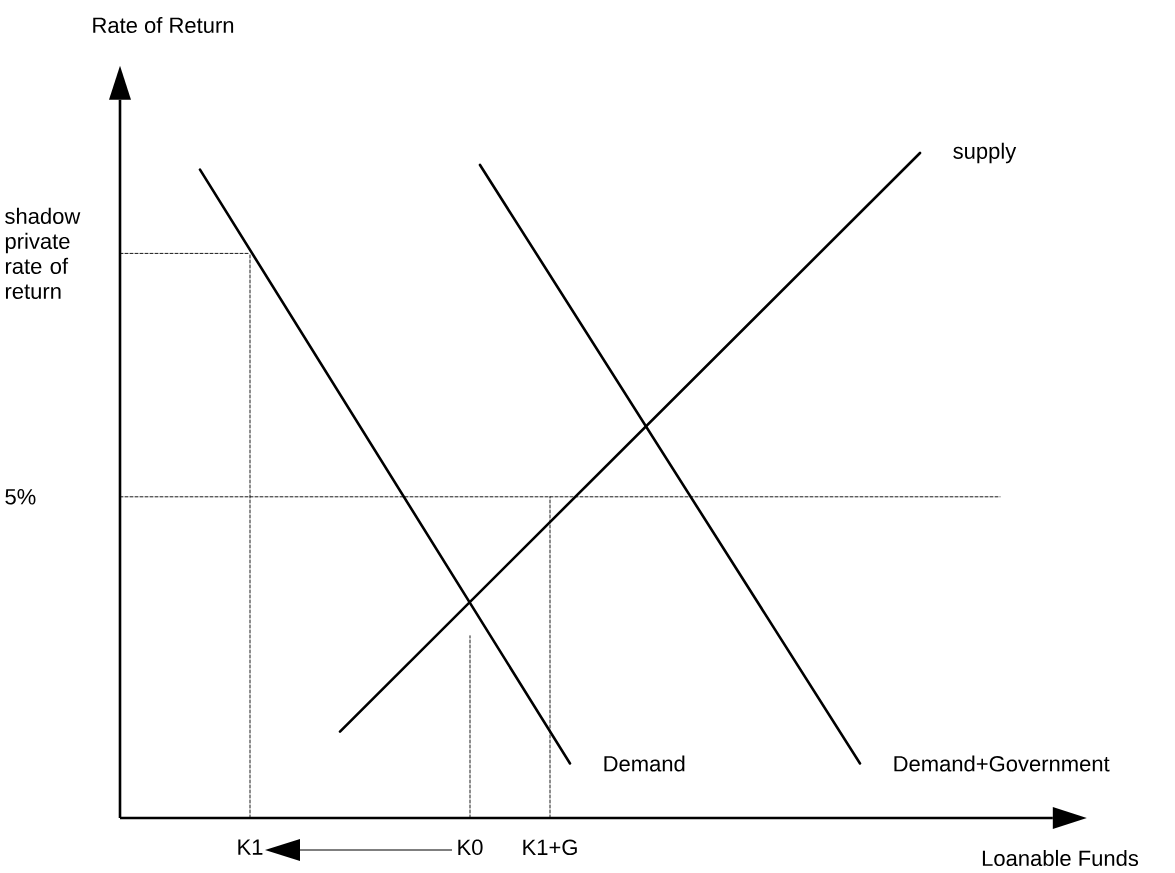 This screenshot has width=1175, height=873. Describe the element at coordinates (550, 847) in the screenshot. I see `x-tick-label: K1+G` at that location.